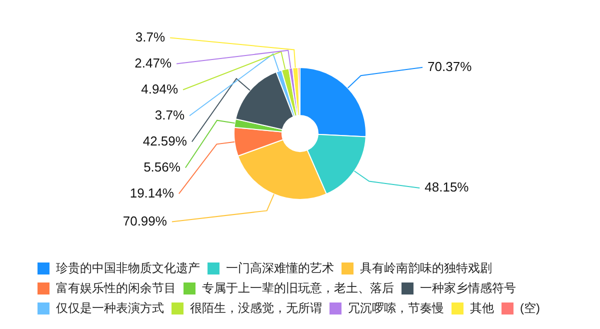 The image size is (600, 329). What do you see at coordinates (128, 267) in the screenshot?
I see `legend-label: 珍贵的中国非物质文化遗产` at bounding box center [128, 267].